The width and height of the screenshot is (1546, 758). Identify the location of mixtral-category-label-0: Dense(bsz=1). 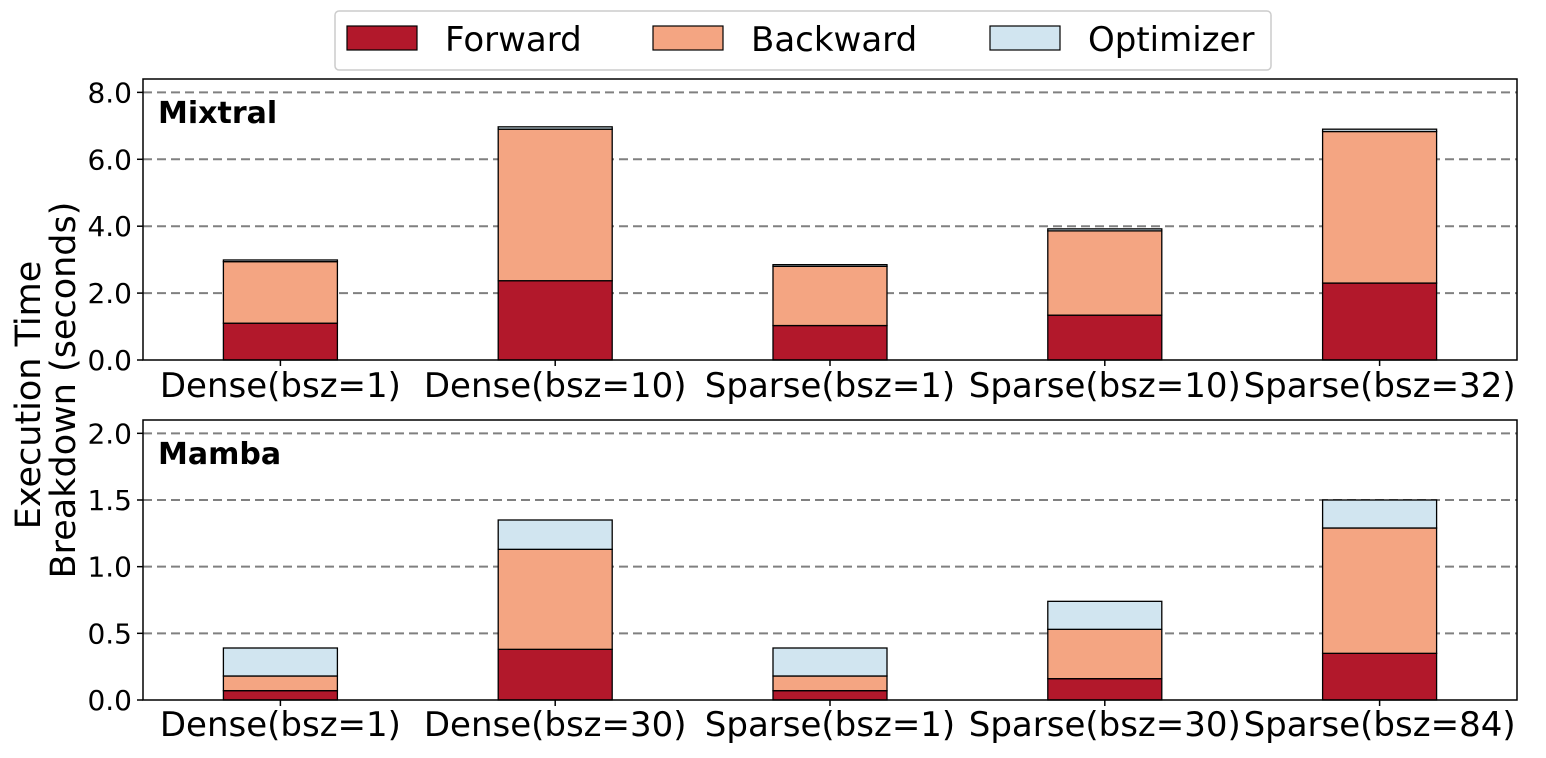
(280, 386).